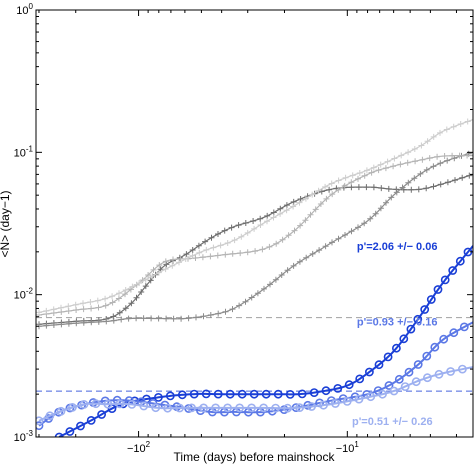  I want to click on y-tick-label-3: 10⁻¹, so click(24, 151).